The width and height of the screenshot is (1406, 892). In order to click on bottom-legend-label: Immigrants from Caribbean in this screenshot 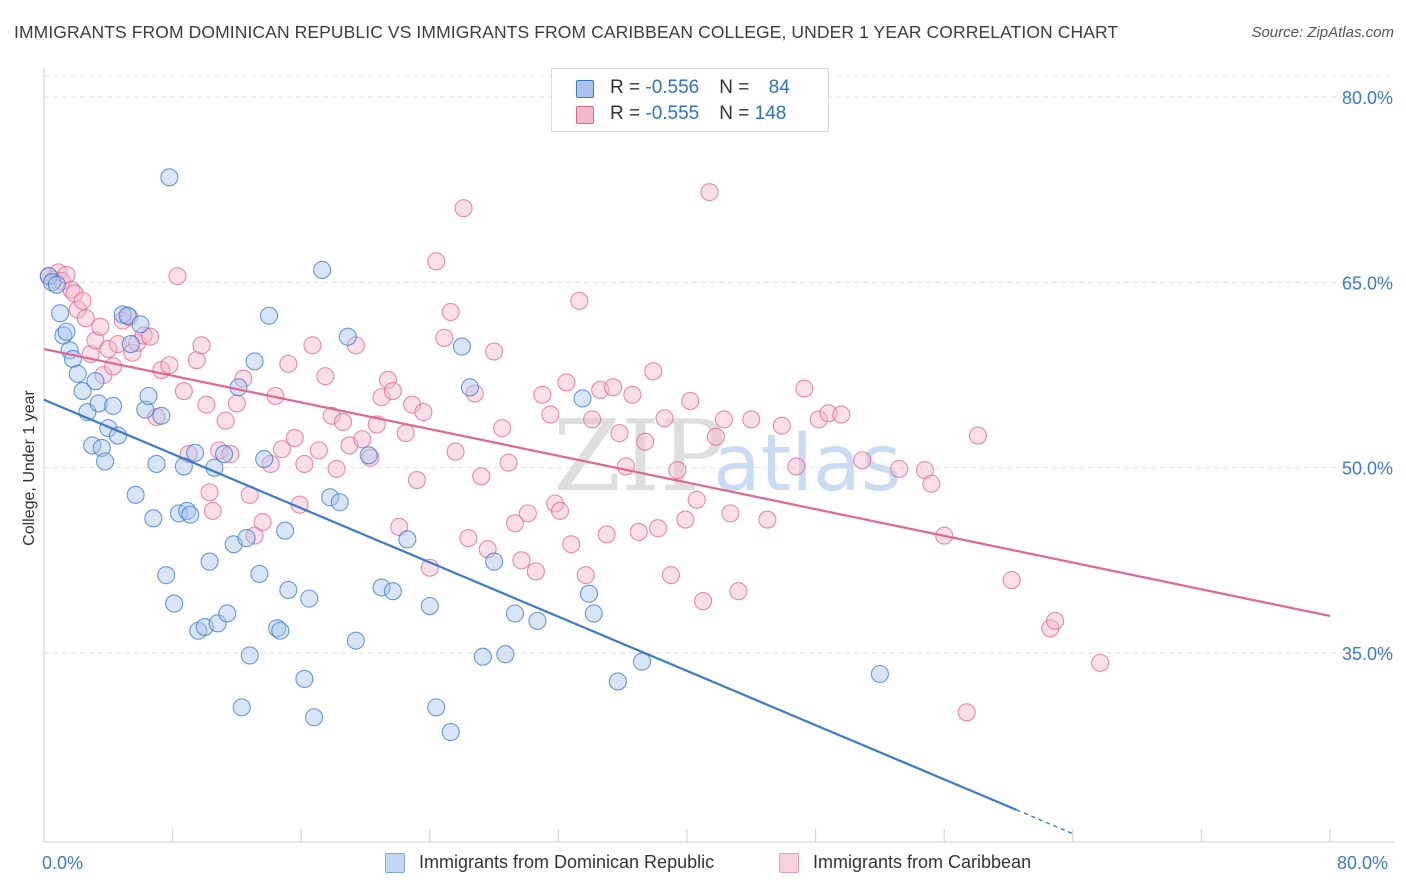, I will do `click(922, 862)`.